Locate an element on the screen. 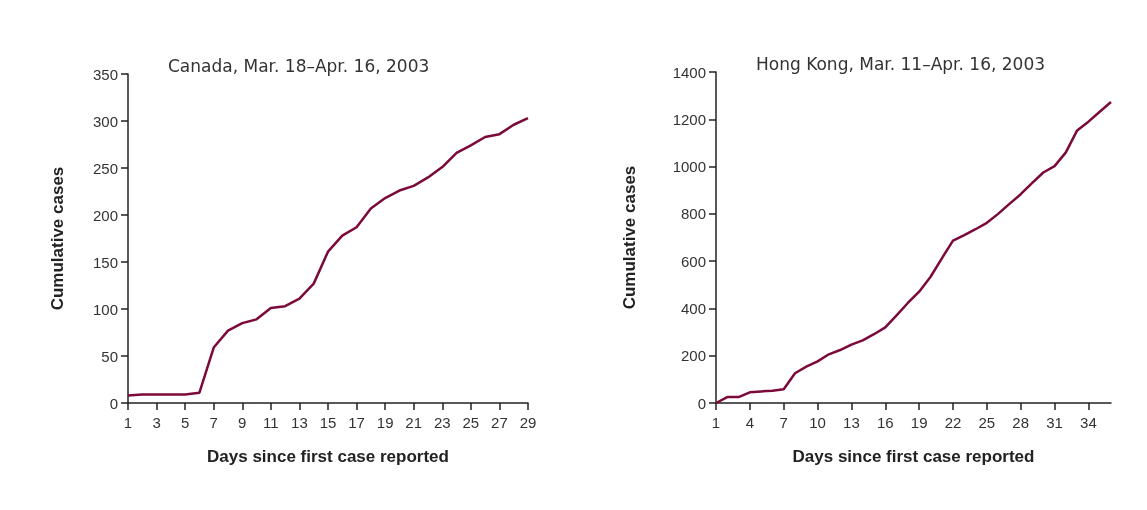 Image resolution: width=1147 pixels, height=510 pixels. y-tick-label: 400 is located at coordinates (693, 308).